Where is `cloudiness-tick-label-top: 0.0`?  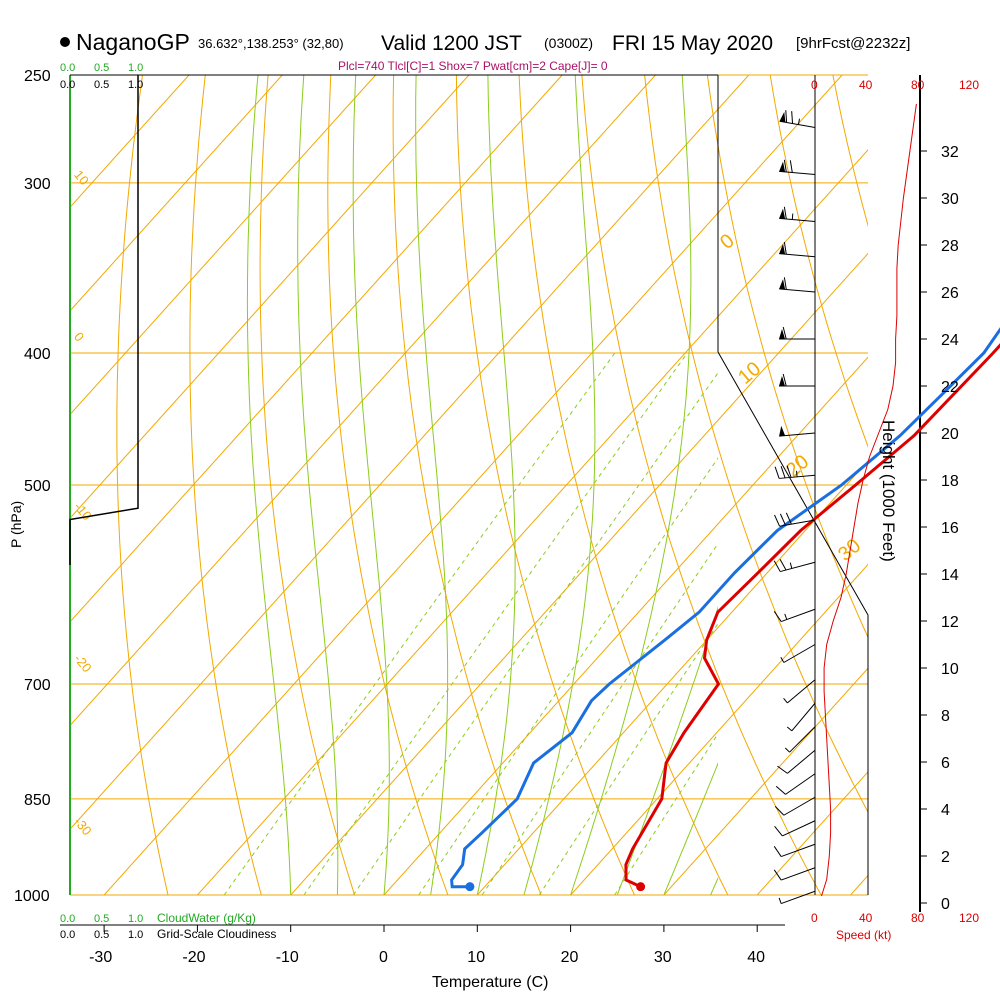 cloudiness-tick-label-top: 0.0 is located at coordinates (67, 85).